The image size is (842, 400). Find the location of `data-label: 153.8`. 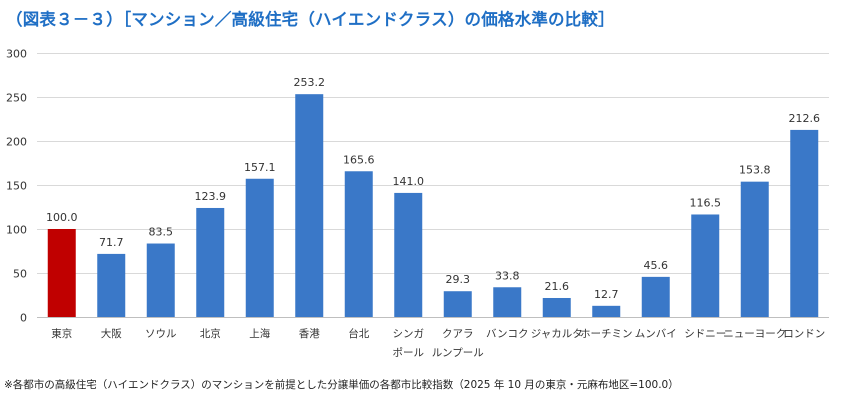

data-label: 153.8 is located at coordinates (755, 170).